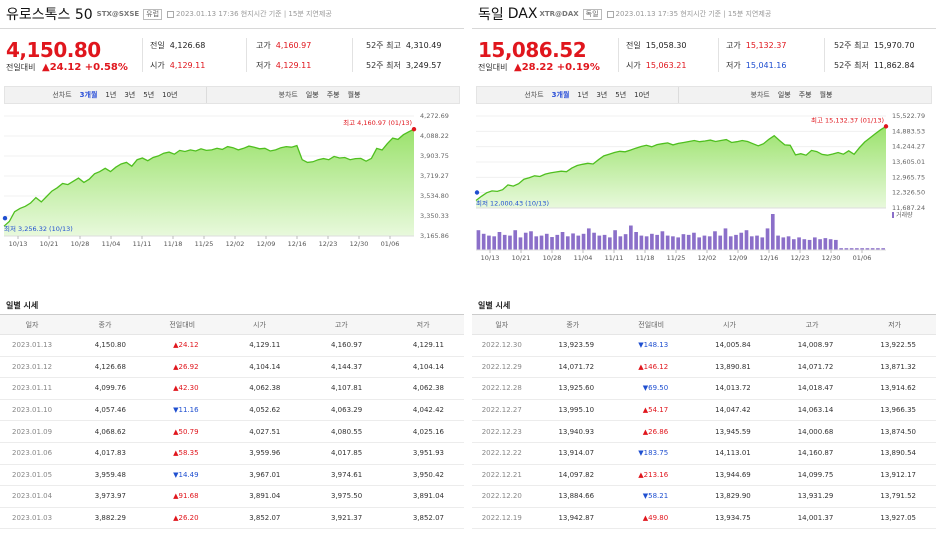 The width and height of the screenshot is (936, 536). Describe the element at coordinates (651, 410) in the screenshot. I see `table-cell: ▲54.17` at that location.